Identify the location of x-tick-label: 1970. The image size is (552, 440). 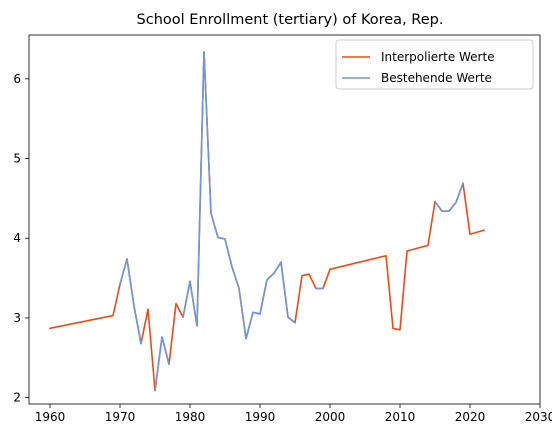
(120, 417).